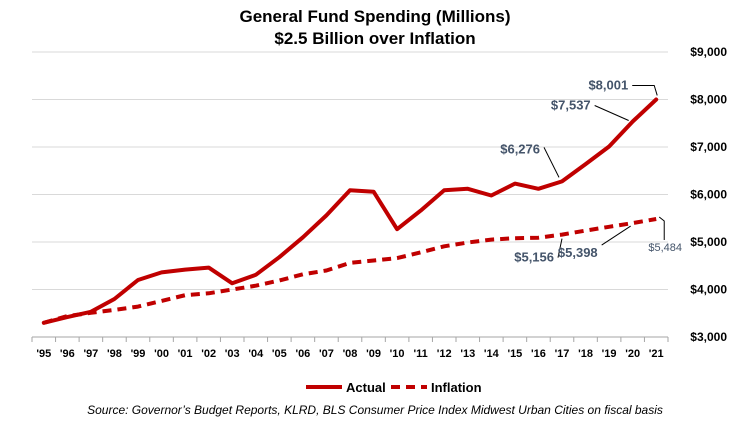 The image size is (750, 445). What do you see at coordinates (608, 84) in the screenshot?
I see `data-label: $8,001` at bounding box center [608, 84].